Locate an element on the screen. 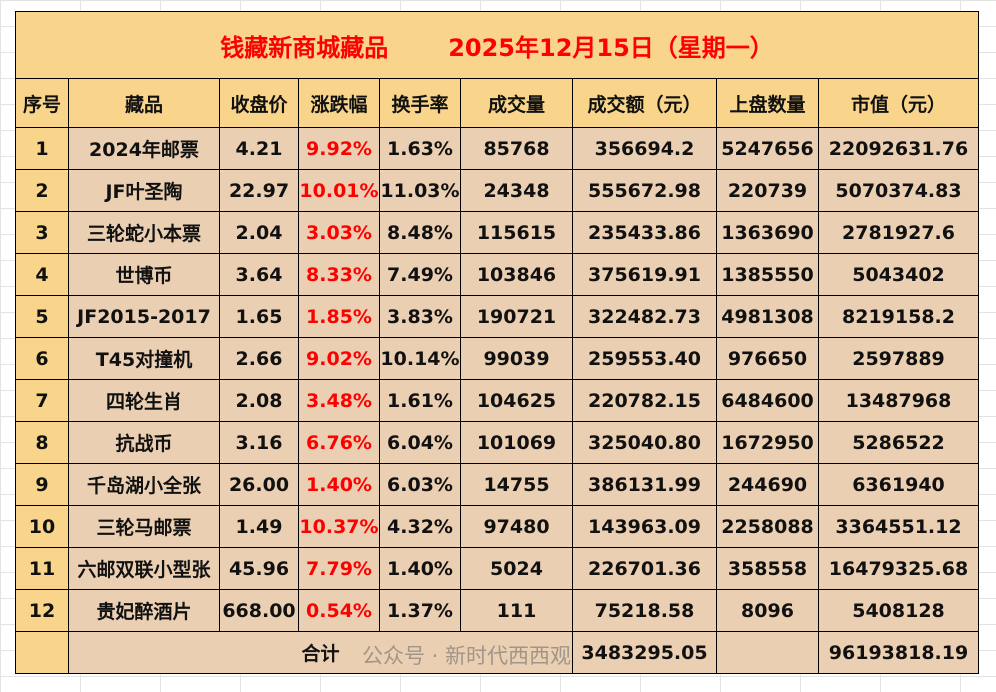 This screenshot has height=692, width=996. table-cell: 2 is located at coordinates (42, 190).